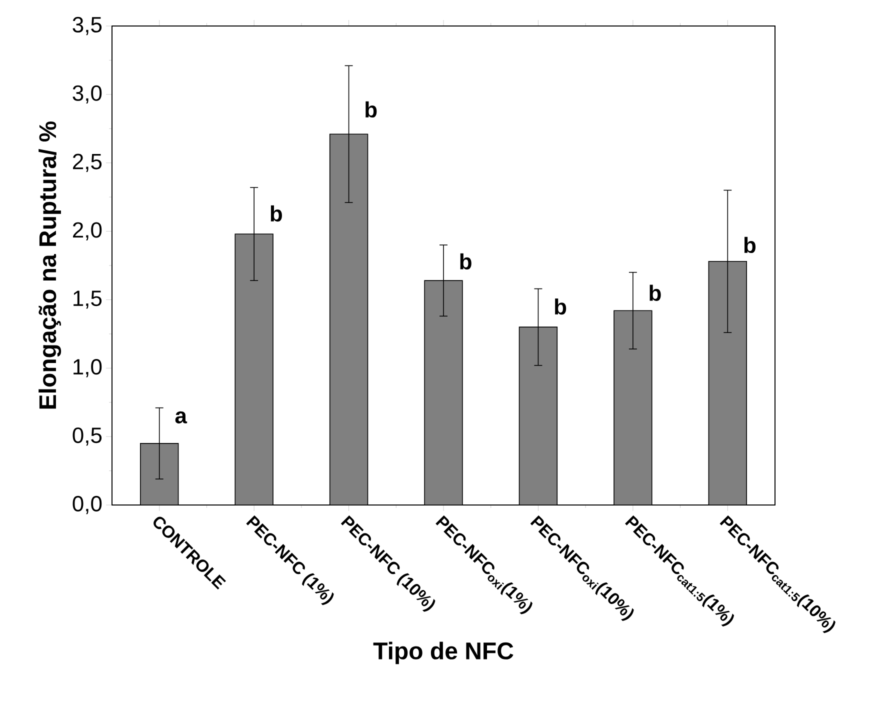  I want to click on annotation: a, so click(181, 417).